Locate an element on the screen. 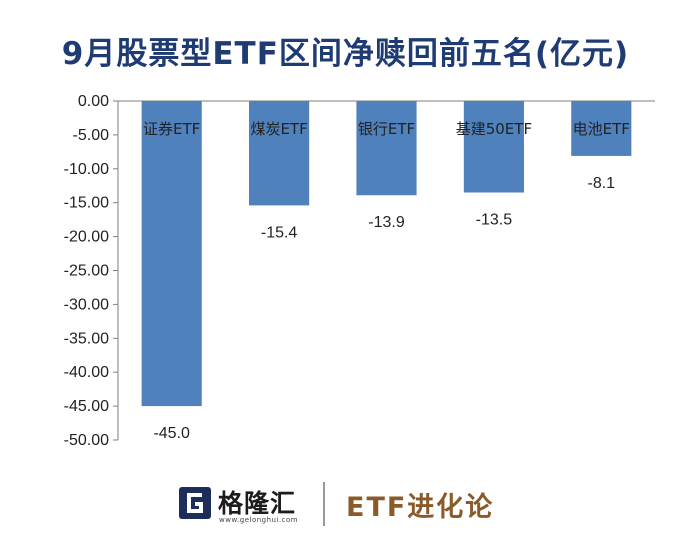 This screenshot has height=553, width=691. category-label: 银行ETF is located at coordinates (386, 129).